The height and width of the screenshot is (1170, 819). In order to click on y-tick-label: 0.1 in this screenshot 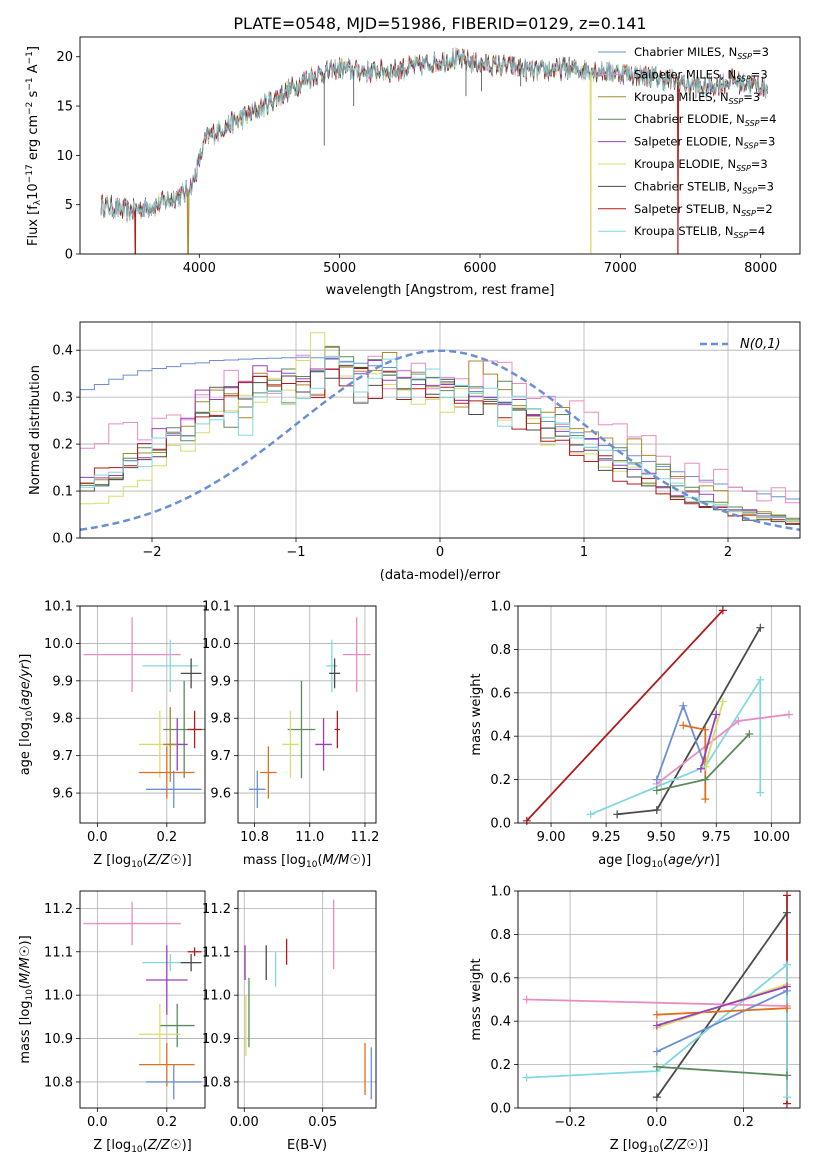, I will do `click(62, 492)`.